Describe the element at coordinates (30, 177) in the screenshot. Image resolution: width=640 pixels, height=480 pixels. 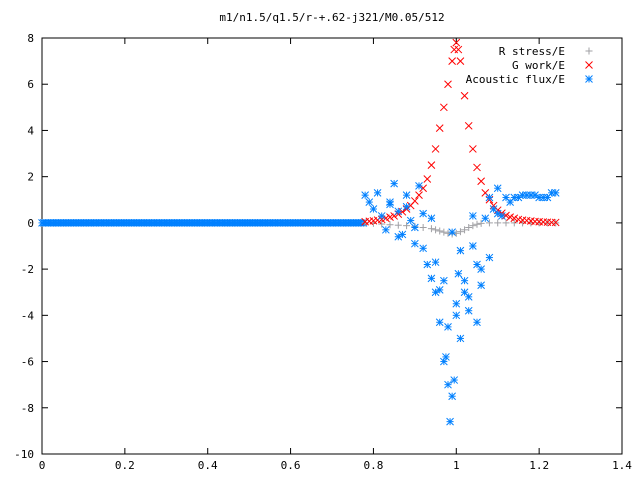
I see `y-tick-label: 2` at that location.